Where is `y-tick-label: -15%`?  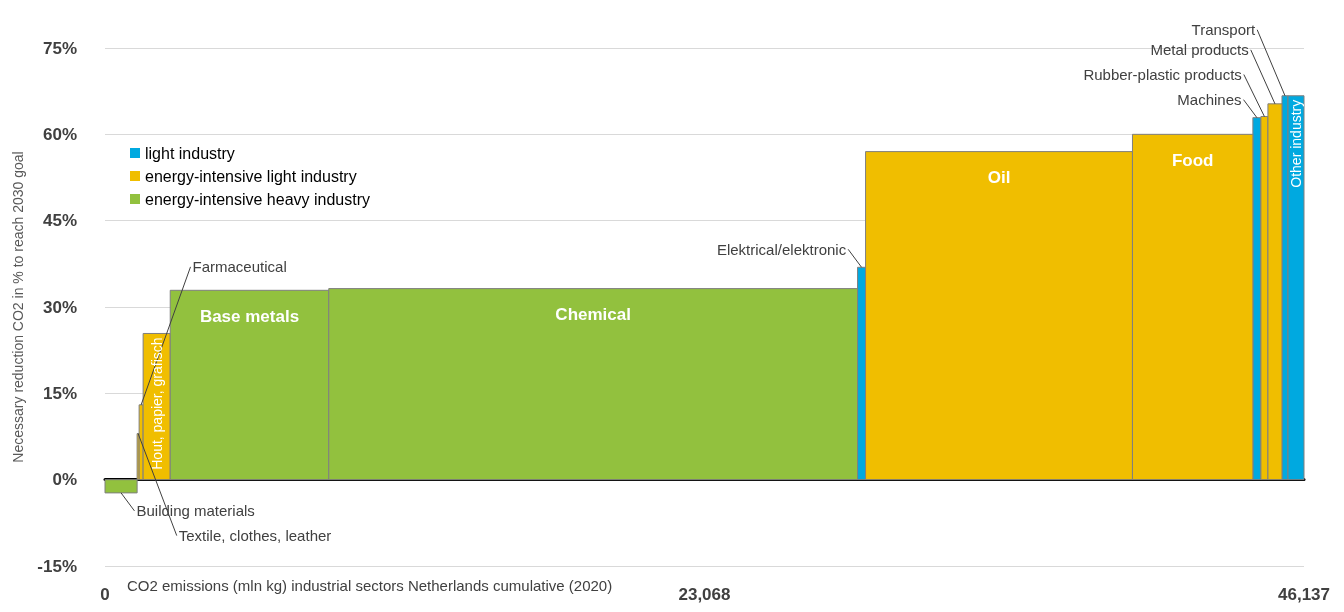
y-tick-label: -15% is located at coordinates (57, 566).